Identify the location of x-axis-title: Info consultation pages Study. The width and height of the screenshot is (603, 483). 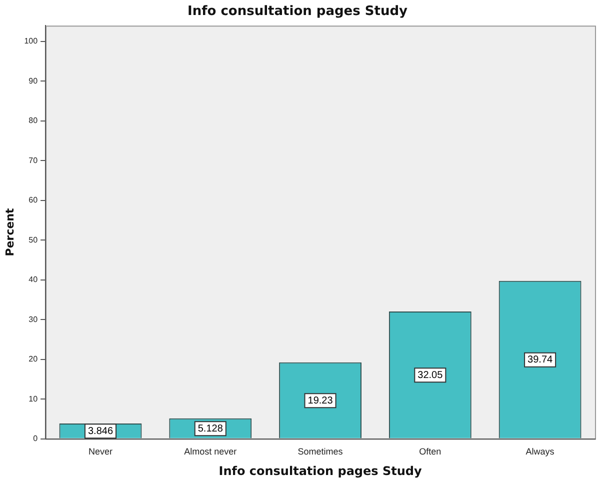
(320, 471).